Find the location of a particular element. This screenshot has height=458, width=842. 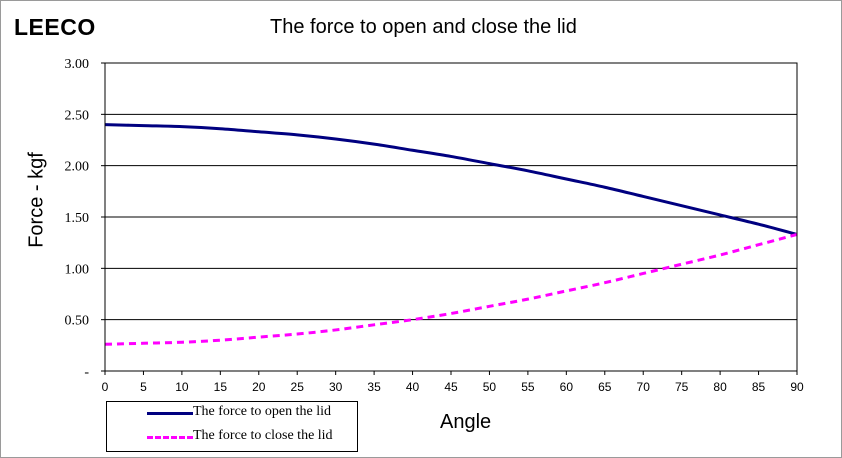

x-tick-label: 20 is located at coordinates (259, 387).